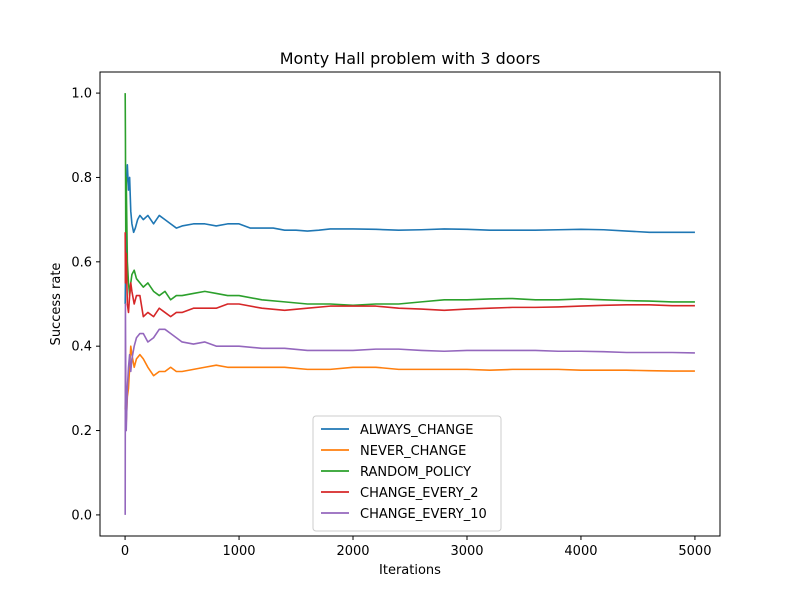 The width and height of the screenshot is (800, 600). Describe the element at coordinates (419, 493) in the screenshot. I see `legend-label-change-every-2: CHANGE_EVERY_2` at that location.